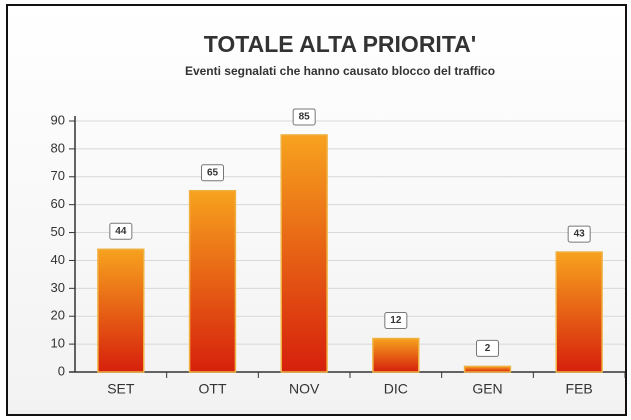  I want to click on y-tick-label: 30, so click(58, 287).